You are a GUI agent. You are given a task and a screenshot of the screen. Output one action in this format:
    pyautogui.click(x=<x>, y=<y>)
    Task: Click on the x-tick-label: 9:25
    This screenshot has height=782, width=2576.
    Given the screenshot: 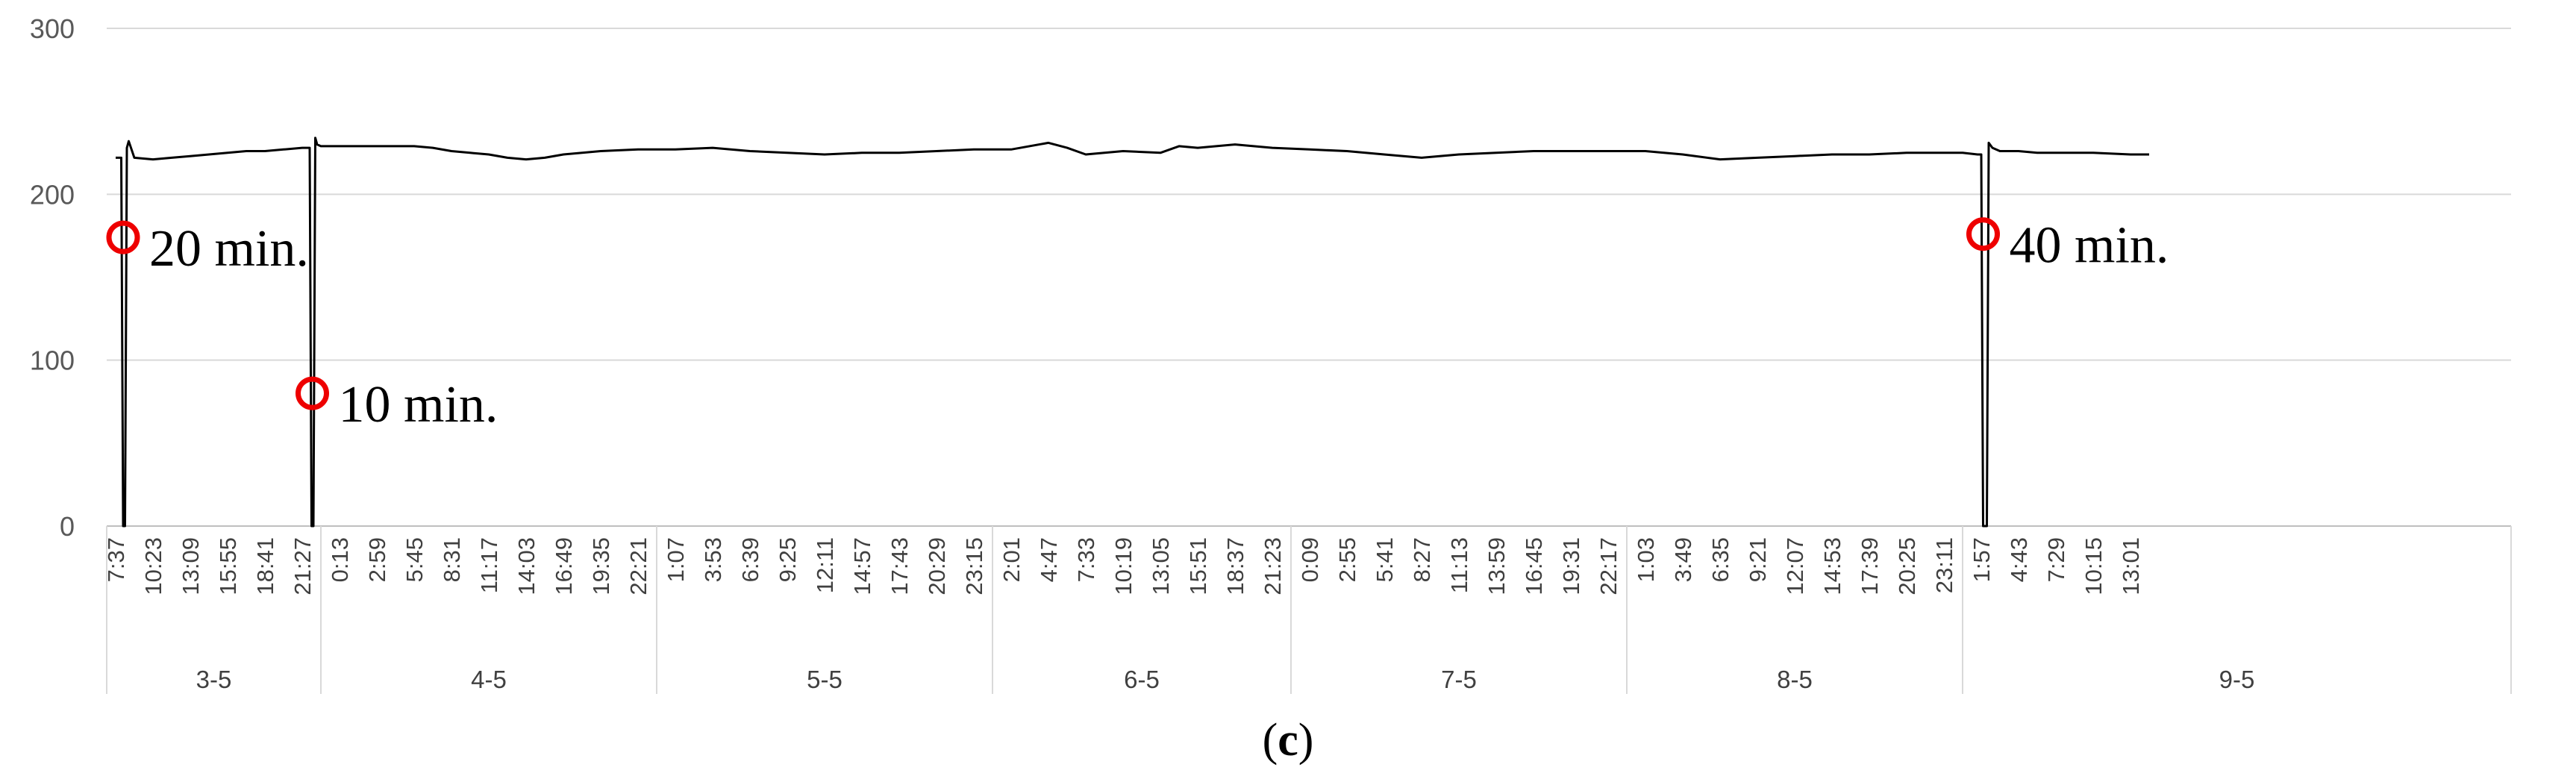 What is the action you would take?
    pyautogui.click(x=788, y=559)
    